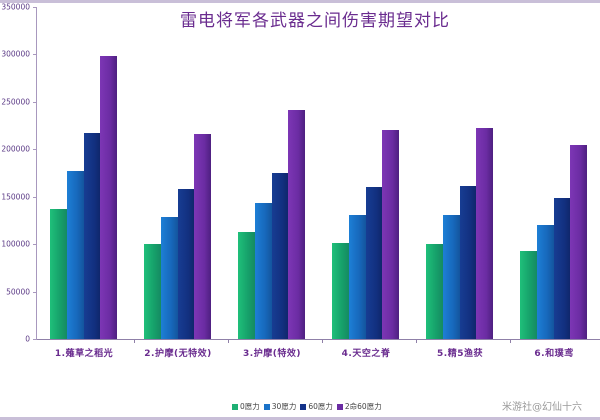 Image resolution: width=600 pixels, height=420 pixels. I want to click on legend-item: 60愿力, so click(316, 406).